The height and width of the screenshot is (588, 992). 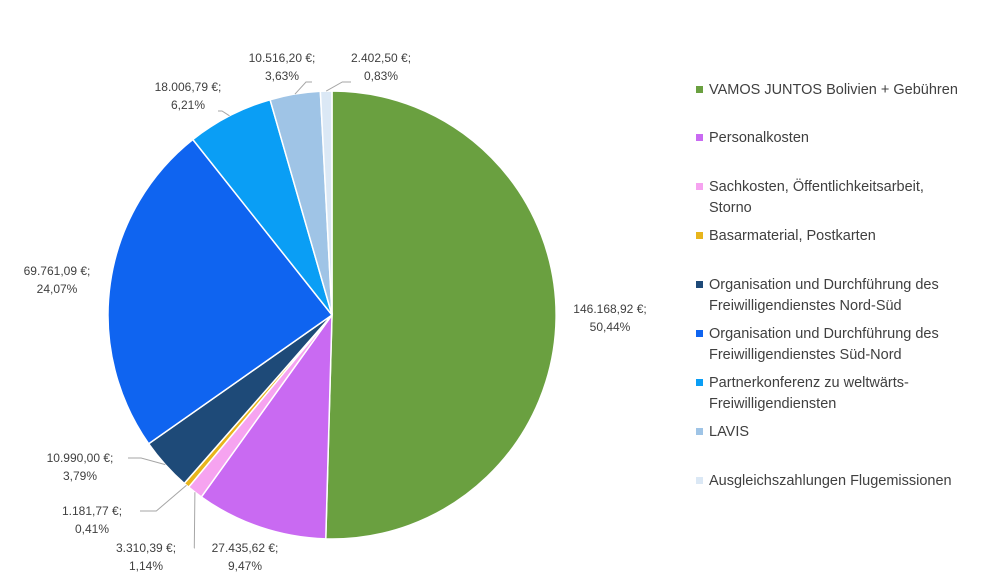 What do you see at coordinates (759, 138) in the screenshot?
I see `legend-label: Personalkosten` at bounding box center [759, 138].